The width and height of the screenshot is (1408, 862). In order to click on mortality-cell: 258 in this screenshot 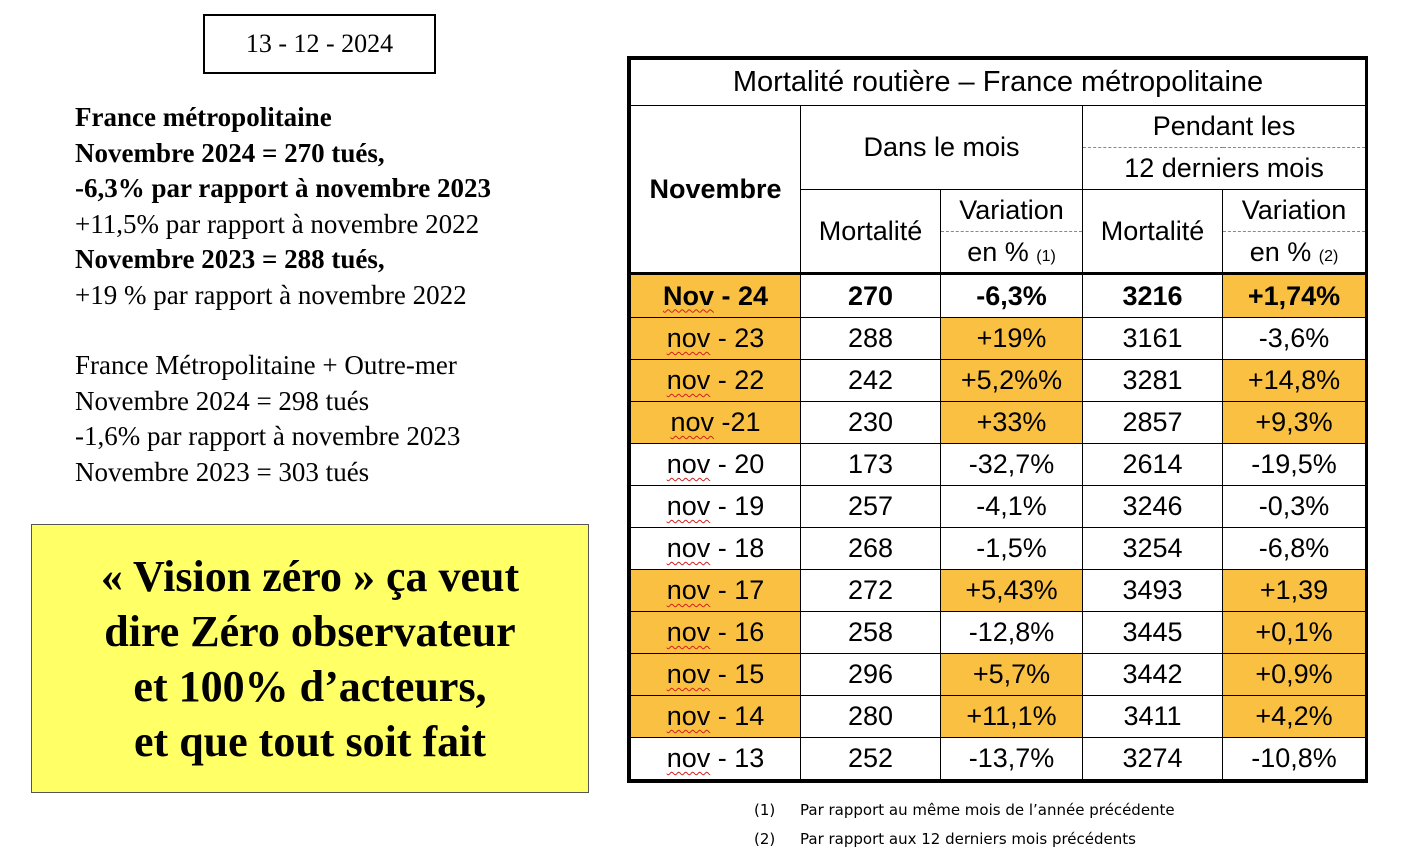, I will do `click(870, 632)`.